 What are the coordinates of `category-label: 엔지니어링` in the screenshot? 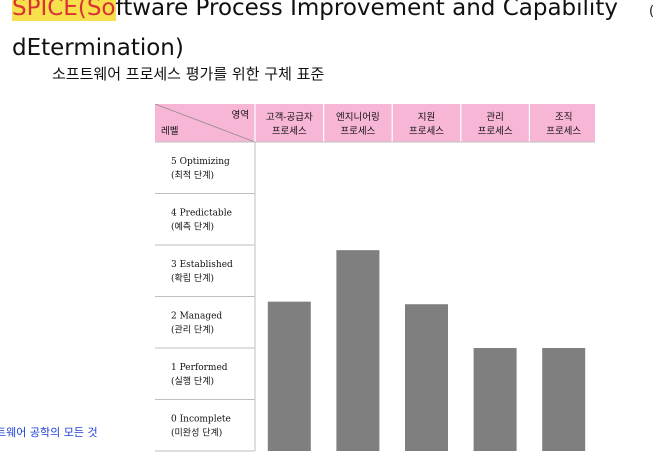 It's located at (358, 117).